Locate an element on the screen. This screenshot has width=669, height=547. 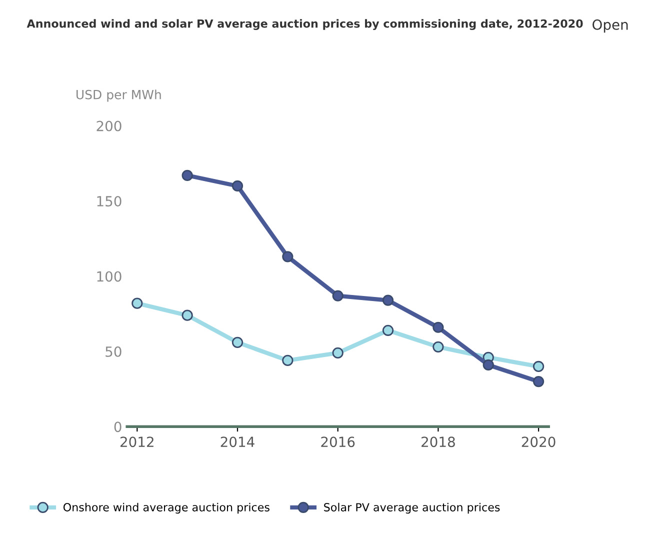
text: Open is located at coordinates (610, 26).